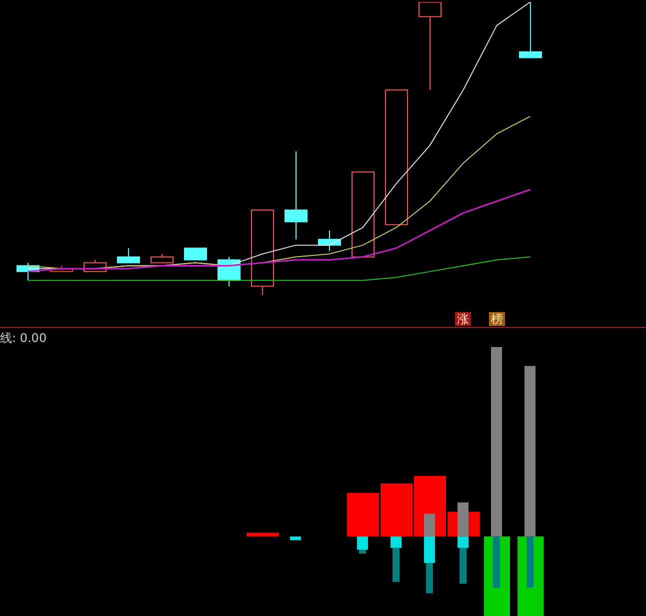 This screenshot has width=646, height=616. I want to click on text: 榜, so click(497, 319).